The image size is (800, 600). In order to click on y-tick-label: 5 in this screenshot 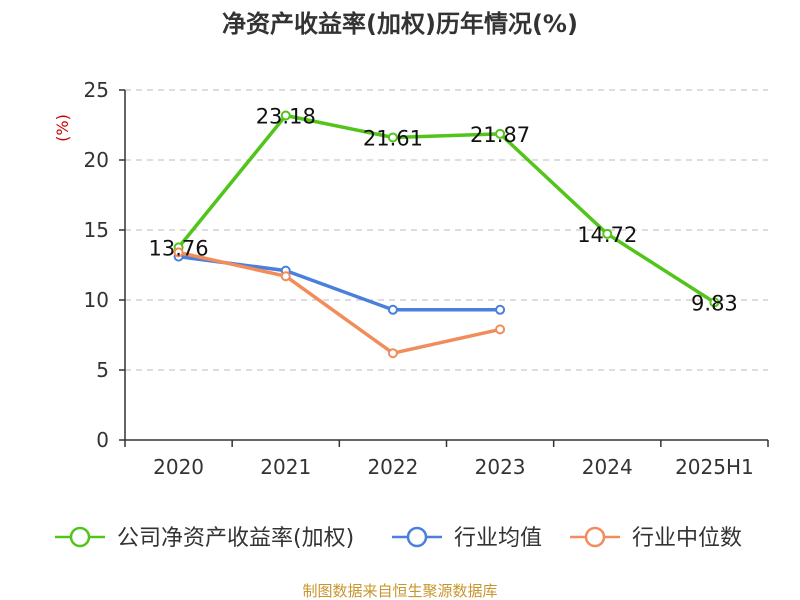, I will do `click(102, 370)`.